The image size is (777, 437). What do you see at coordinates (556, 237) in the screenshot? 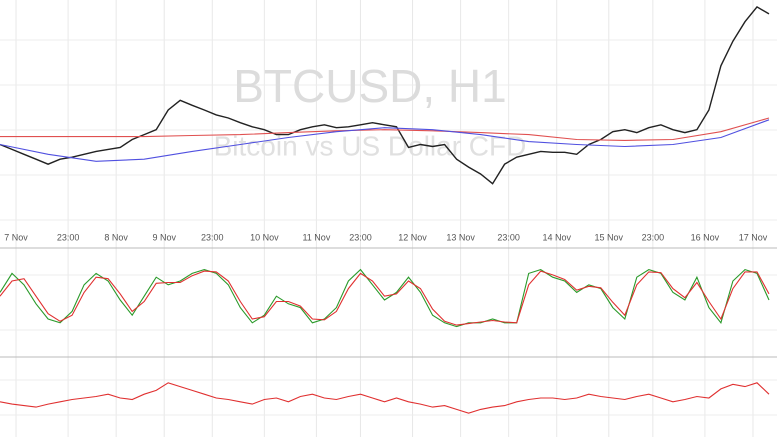
I see `x-tick-label: 14 Nov` at bounding box center [556, 237].